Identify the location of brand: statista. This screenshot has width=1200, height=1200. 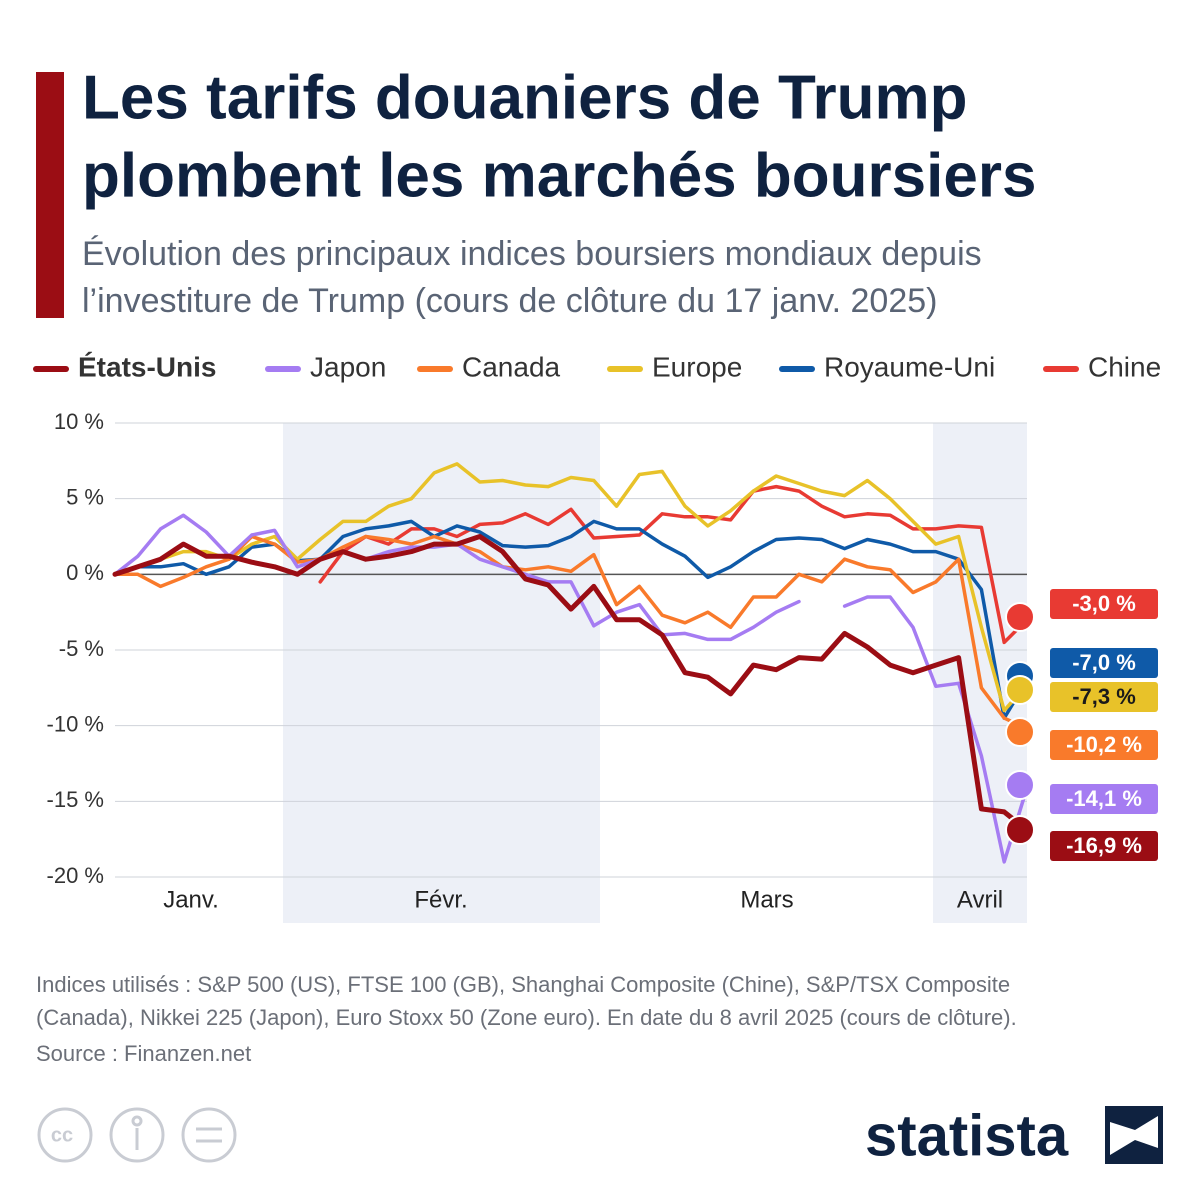
(967, 1135).